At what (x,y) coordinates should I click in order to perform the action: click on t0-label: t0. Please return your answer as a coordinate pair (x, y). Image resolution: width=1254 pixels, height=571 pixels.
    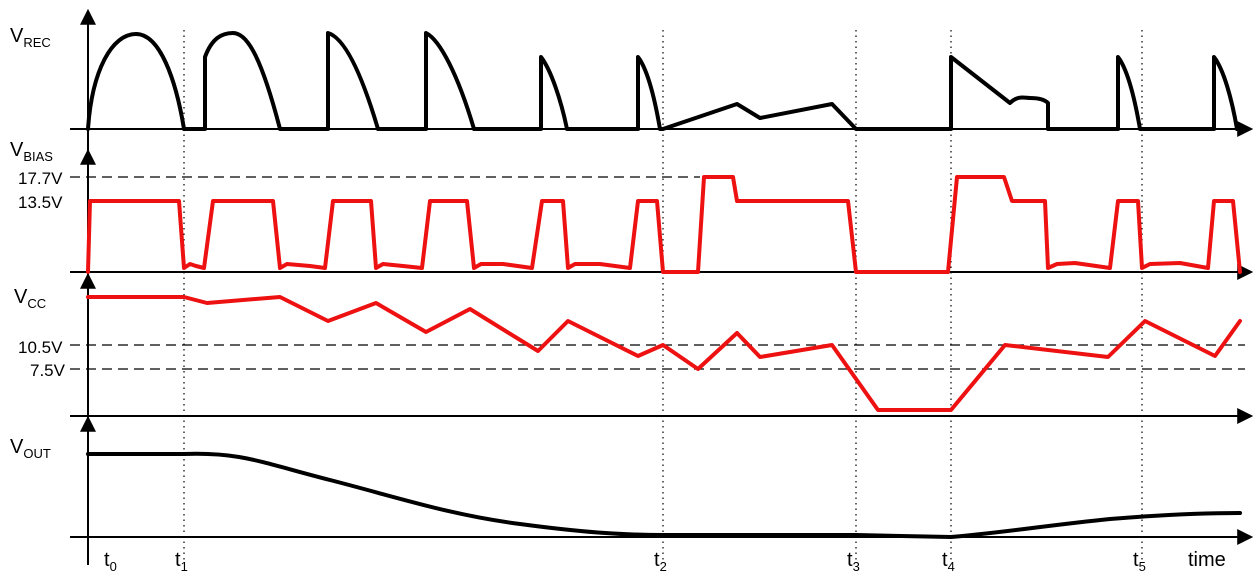
    Looking at the image, I should click on (110, 560).